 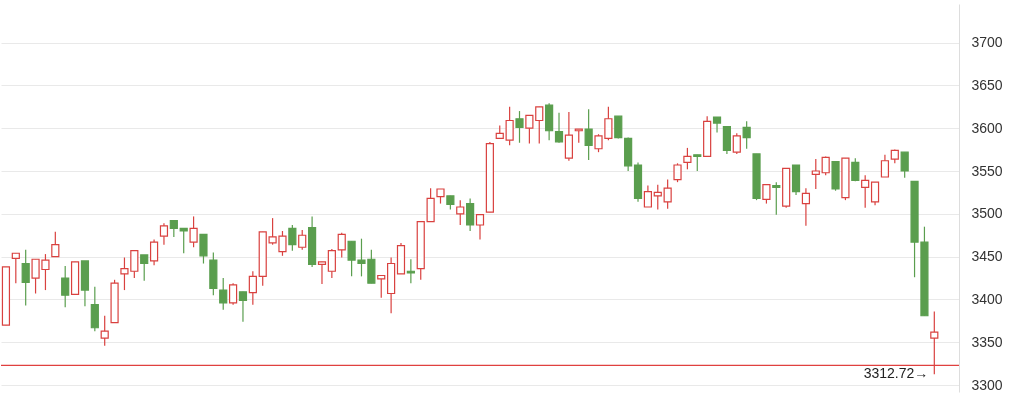 What do you see at coordinates (987, 127) in the screenshot?
I see `y-tick-label: 3600` at bounding box center [987, 127].